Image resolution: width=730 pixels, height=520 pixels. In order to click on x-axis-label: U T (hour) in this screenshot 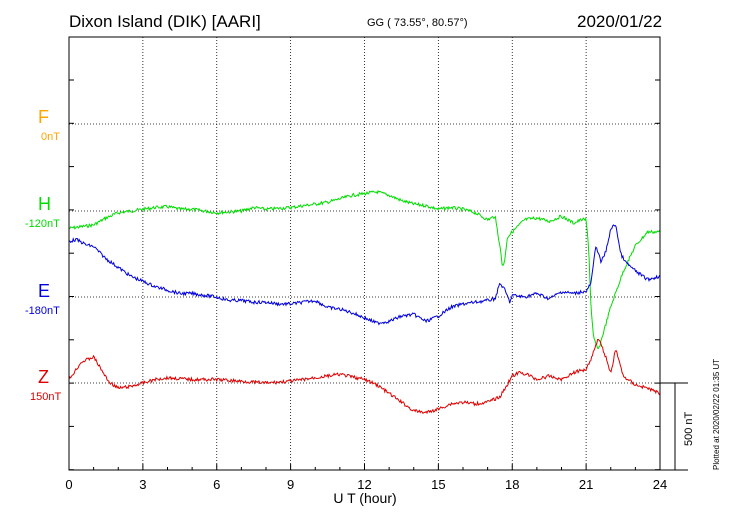, I will do `click(365, 498)`.